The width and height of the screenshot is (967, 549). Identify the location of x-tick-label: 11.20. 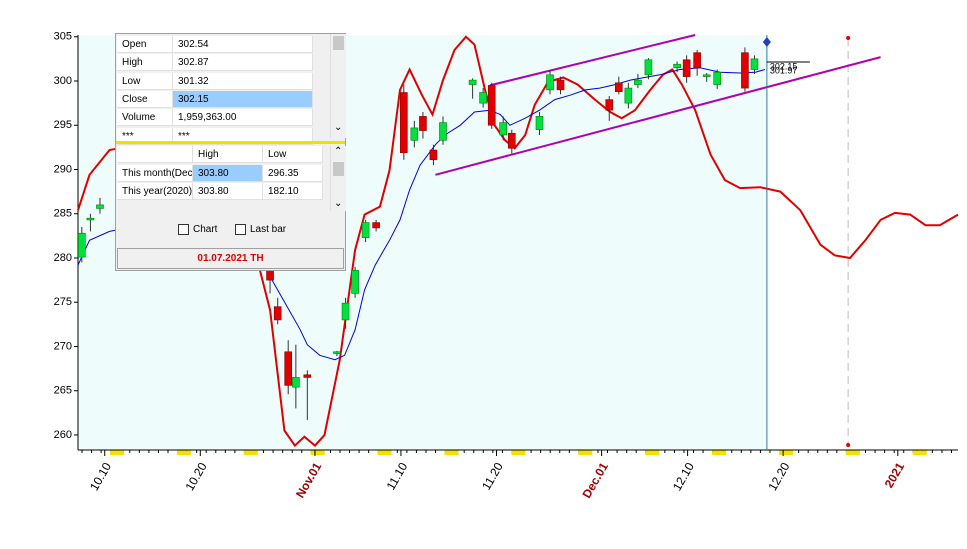
(492, 476).